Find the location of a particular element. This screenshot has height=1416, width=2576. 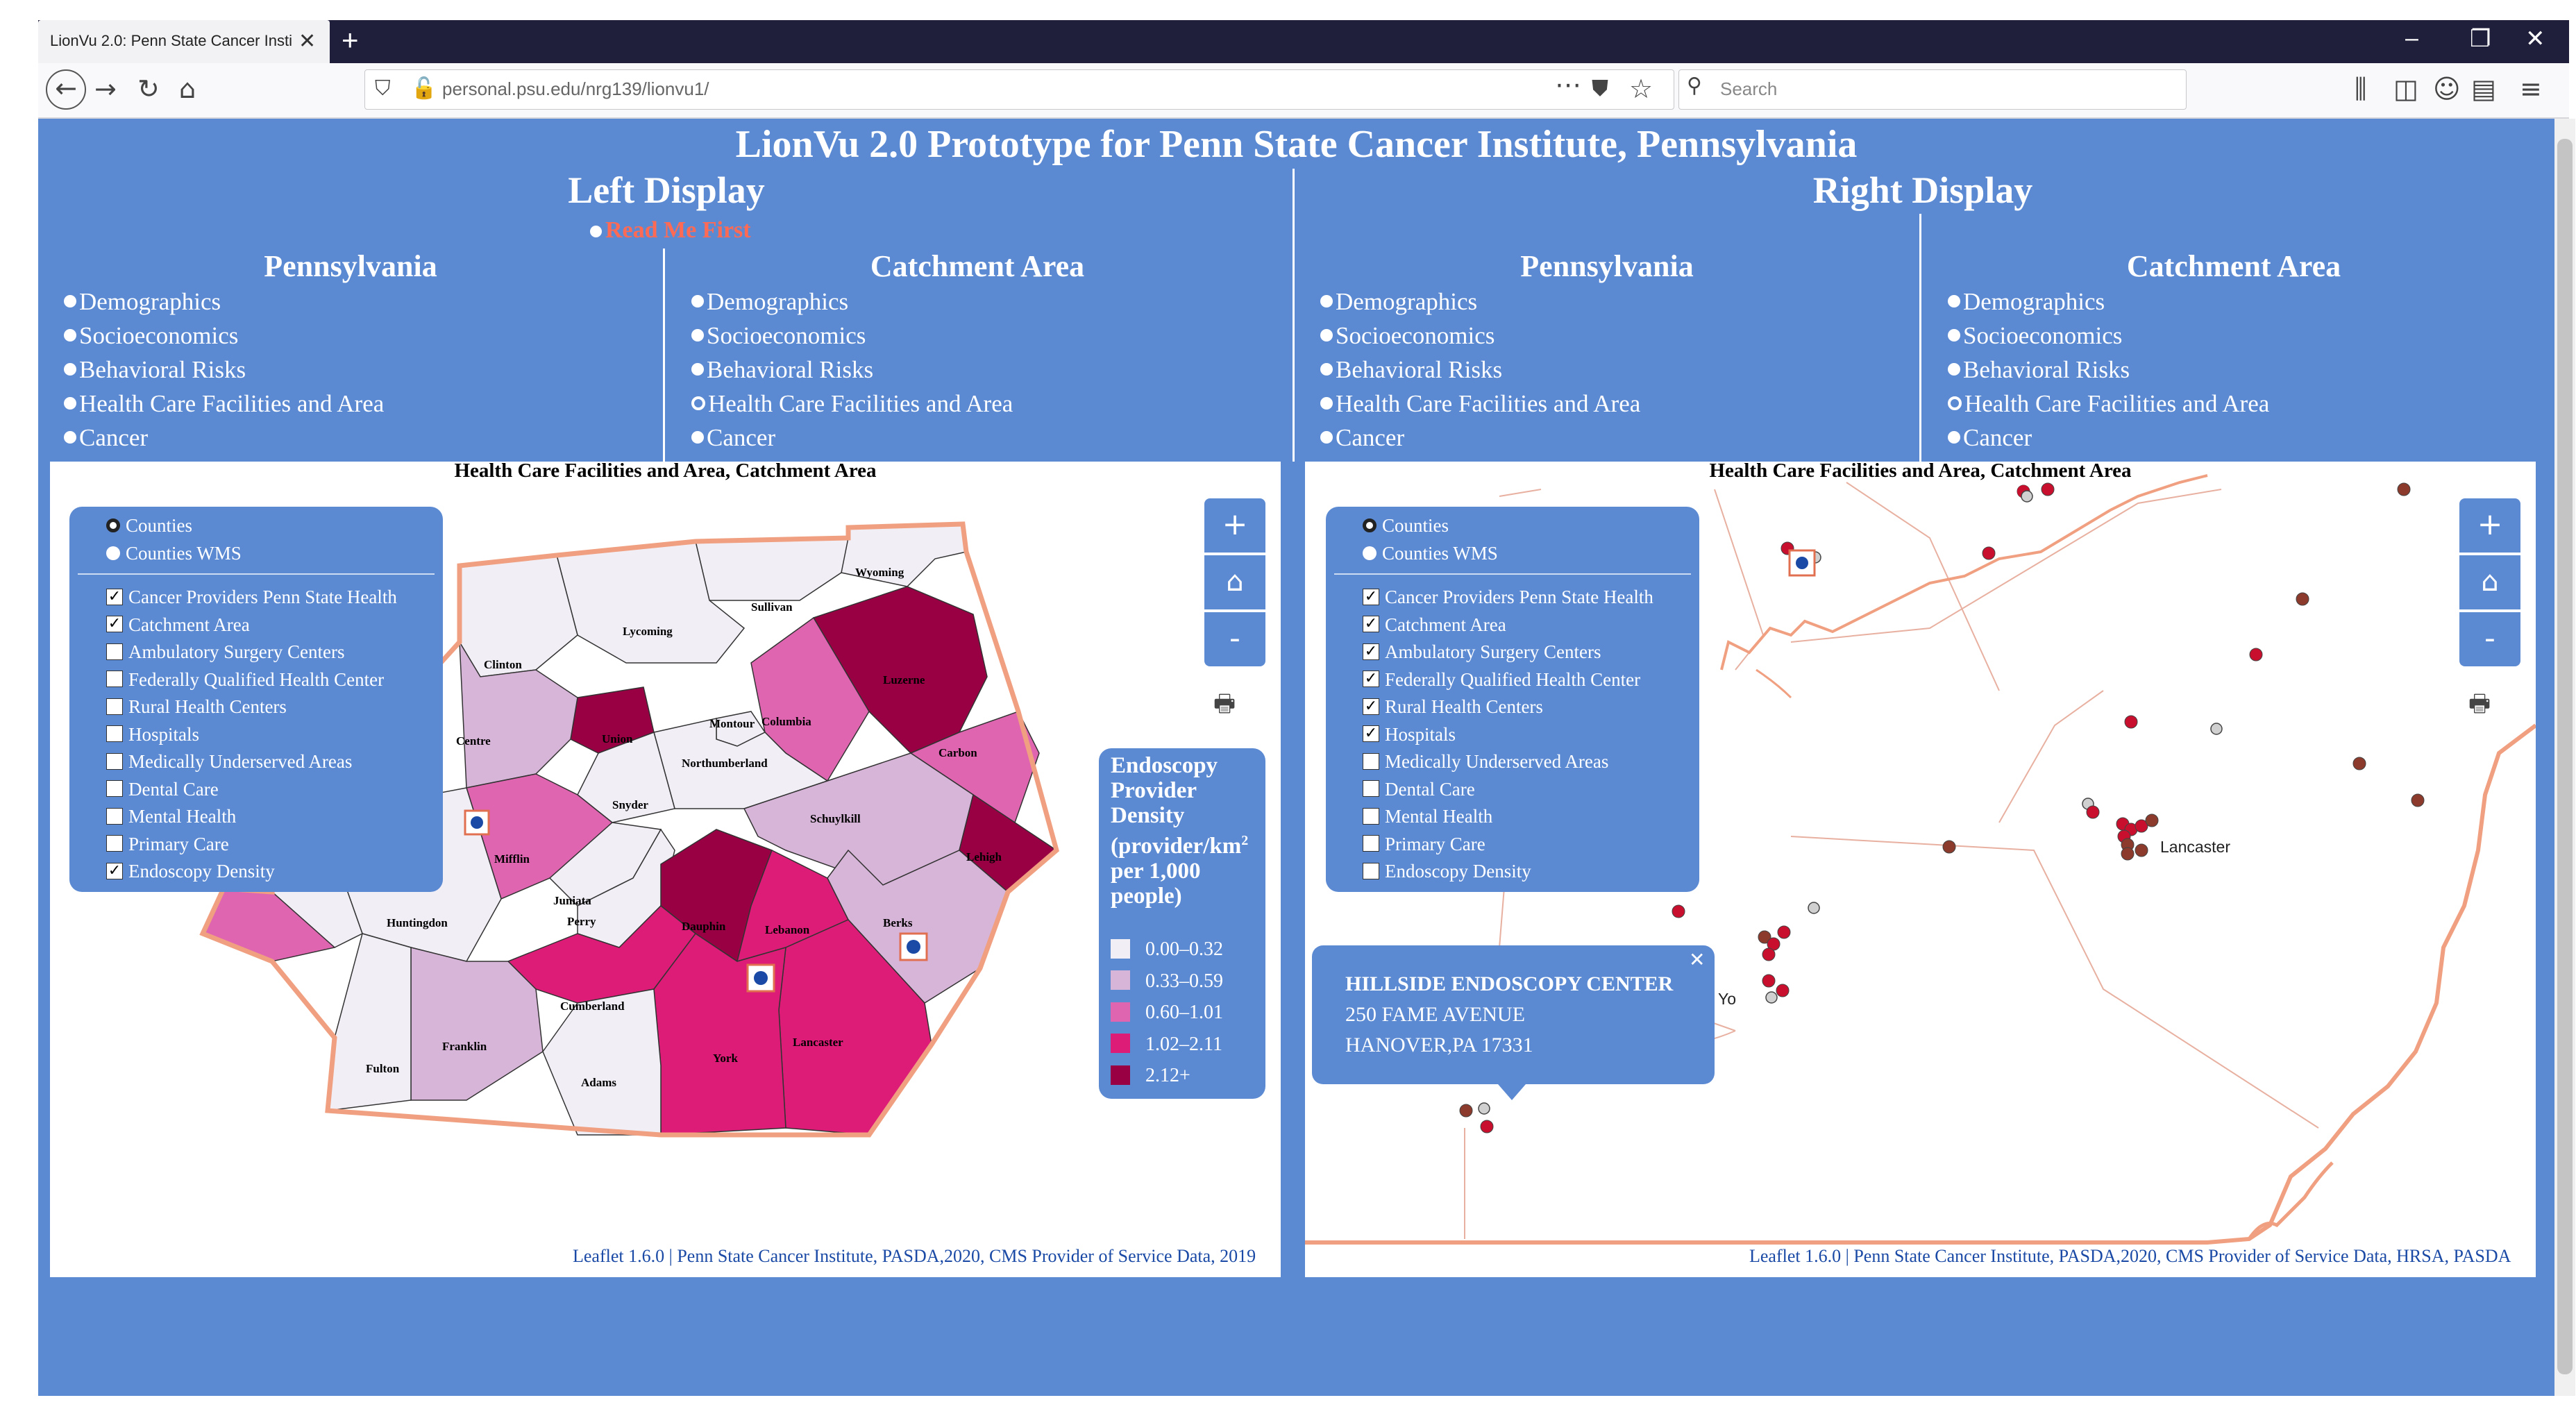

right-home-view-icon: ⌂ is located at coordinates (2489, 582).